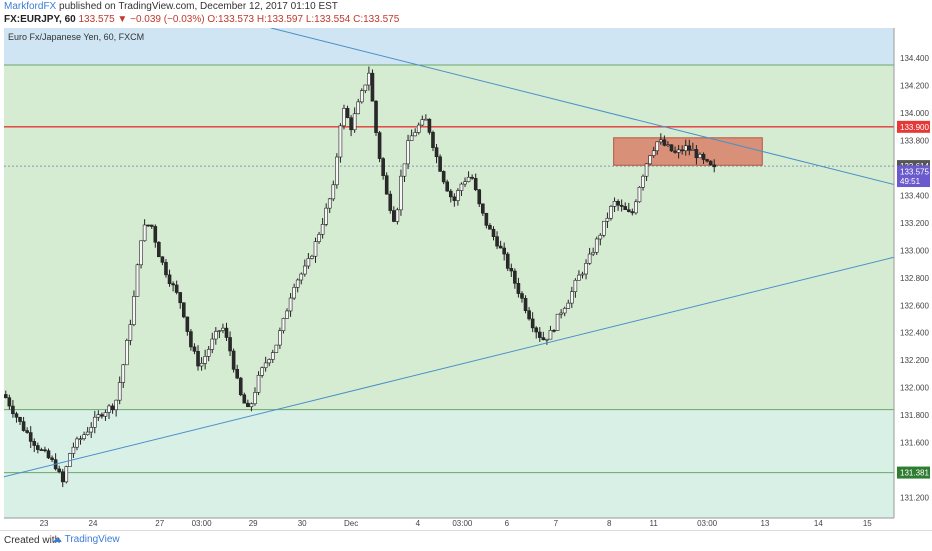  I want to click on price-label: 133.575, so click(914, 171).